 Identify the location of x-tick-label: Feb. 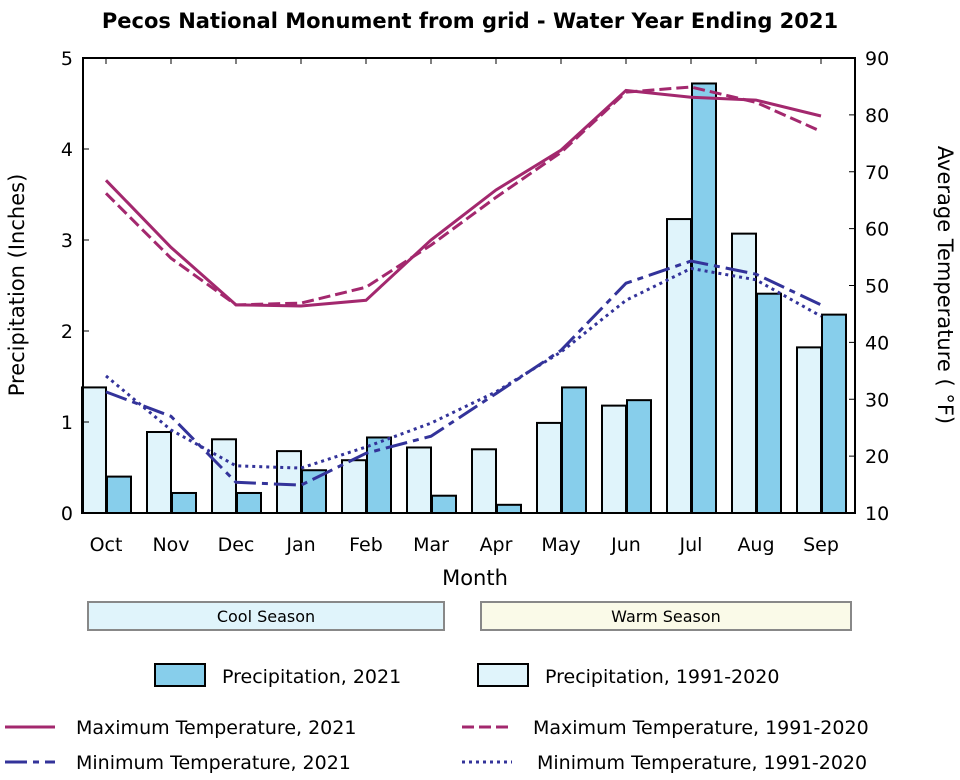
(366, 545).